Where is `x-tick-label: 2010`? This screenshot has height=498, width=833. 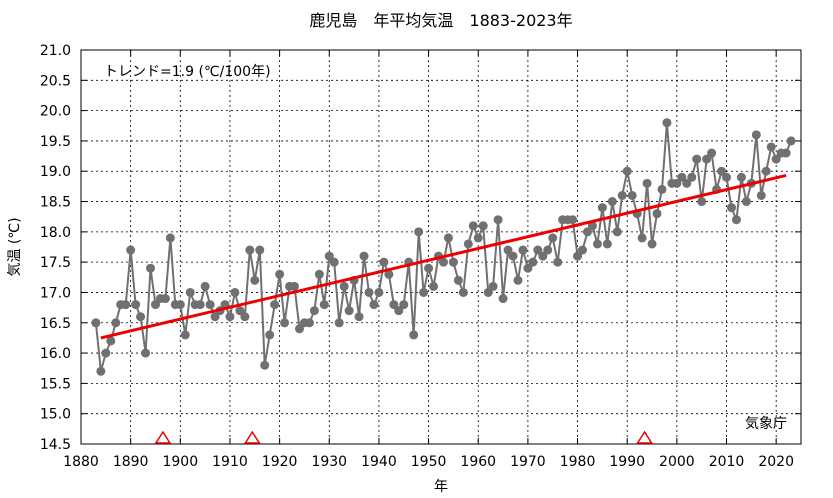
x-tick-label: 2010 is located at coordinates (727, 462).